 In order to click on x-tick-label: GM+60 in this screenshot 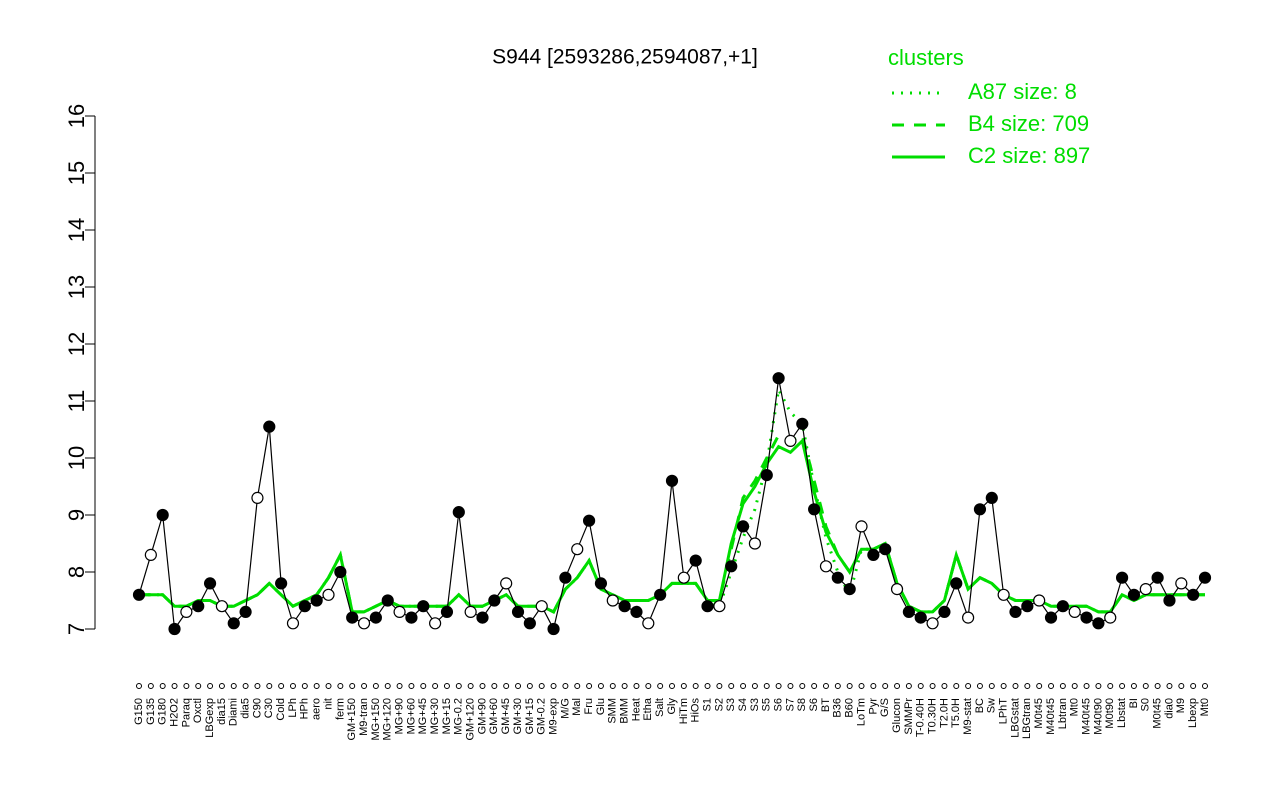, I will do `click(494, 716)`.